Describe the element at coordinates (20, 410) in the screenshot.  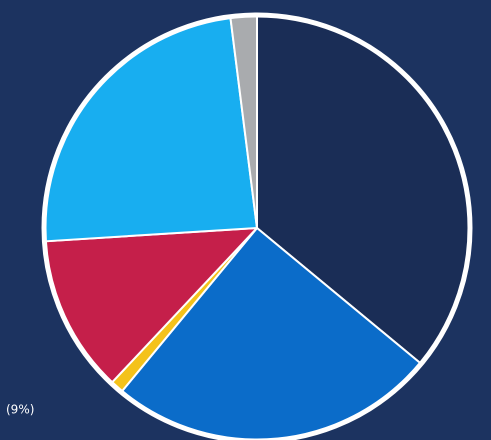
I see `annotation: (9%)` at that location.